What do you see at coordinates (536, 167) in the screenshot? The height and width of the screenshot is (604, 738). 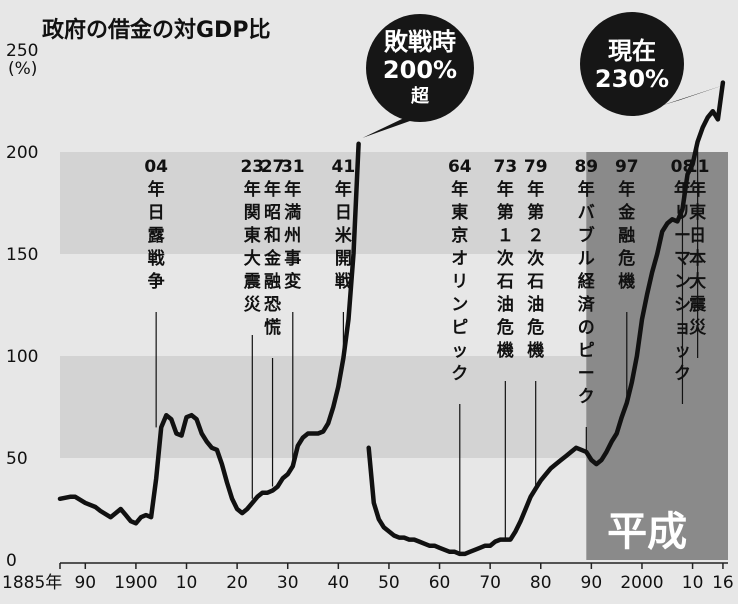 I see `event-year-1979: 79` at bounding box center [536, 167].